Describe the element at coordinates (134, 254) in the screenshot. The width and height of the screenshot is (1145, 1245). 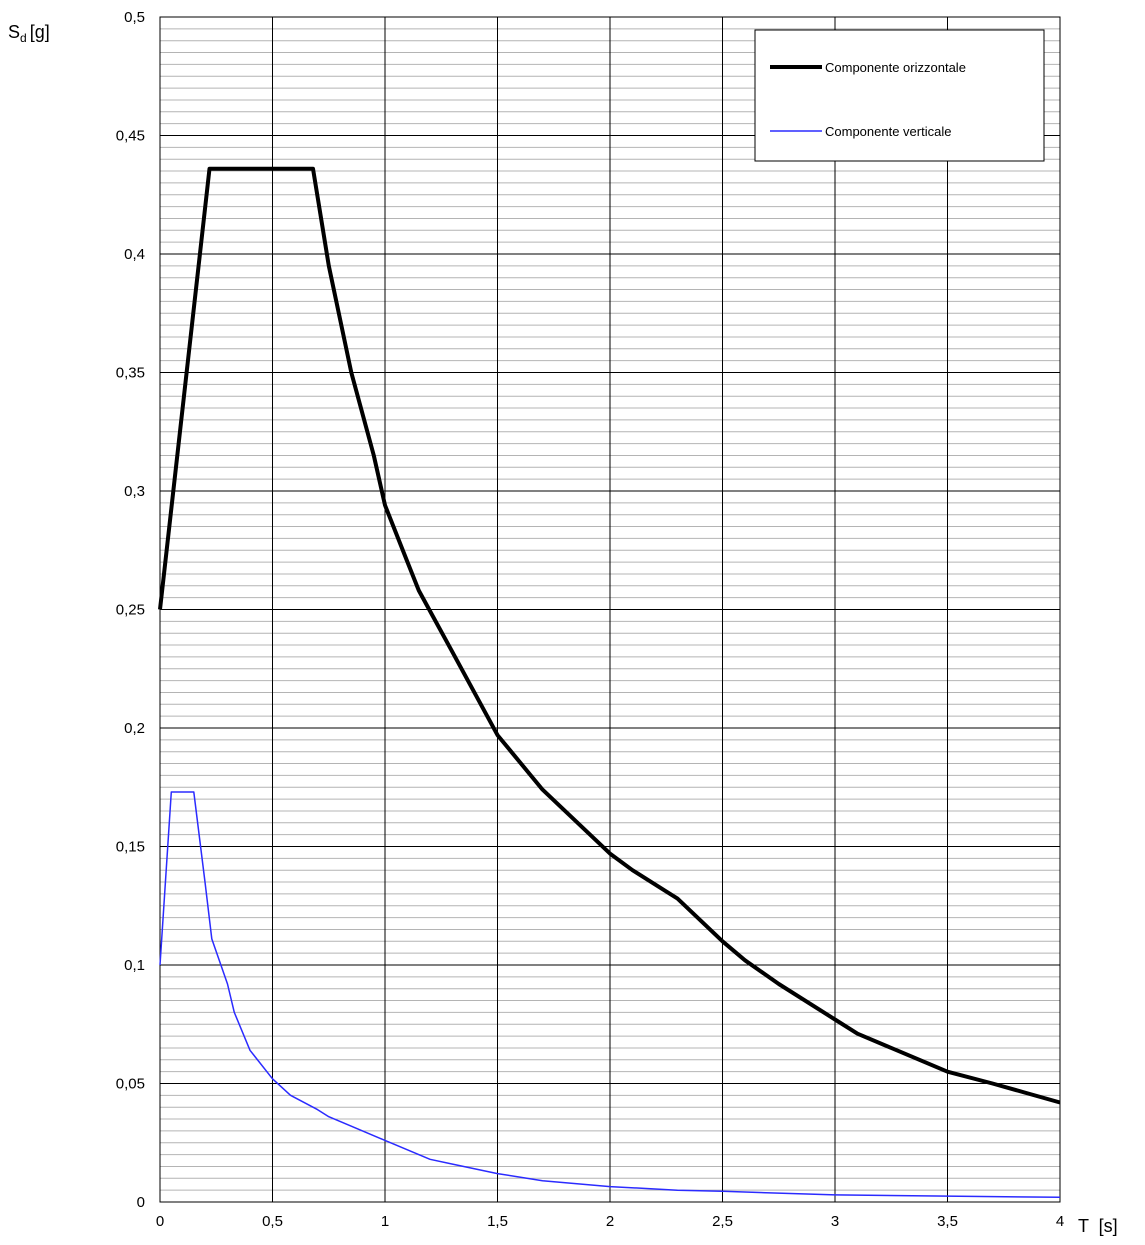
I see `y-tick-label: 0,4` at that location.